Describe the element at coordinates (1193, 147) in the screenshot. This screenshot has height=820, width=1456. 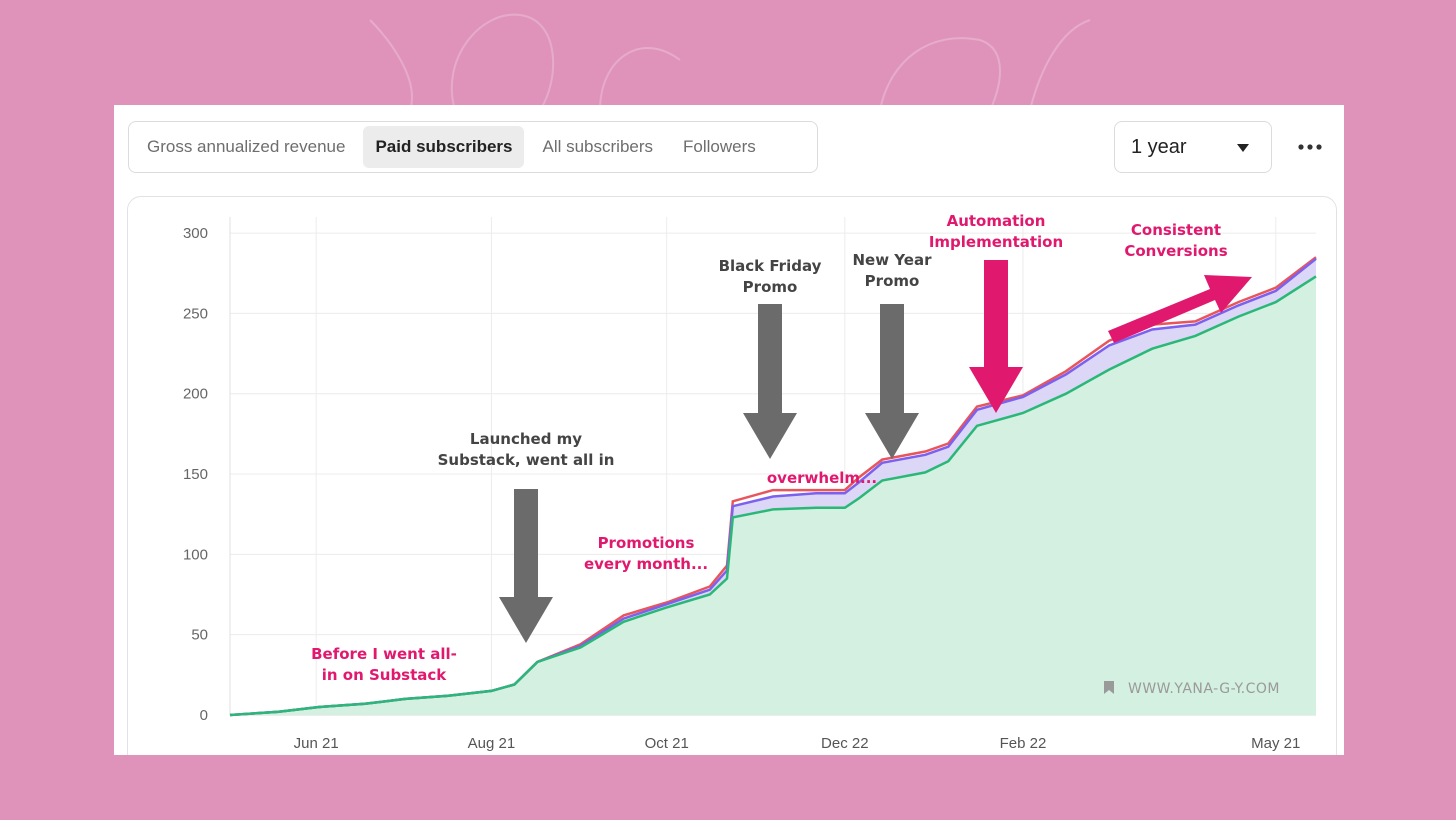
I see `time-range-select: 1 year` at that location.